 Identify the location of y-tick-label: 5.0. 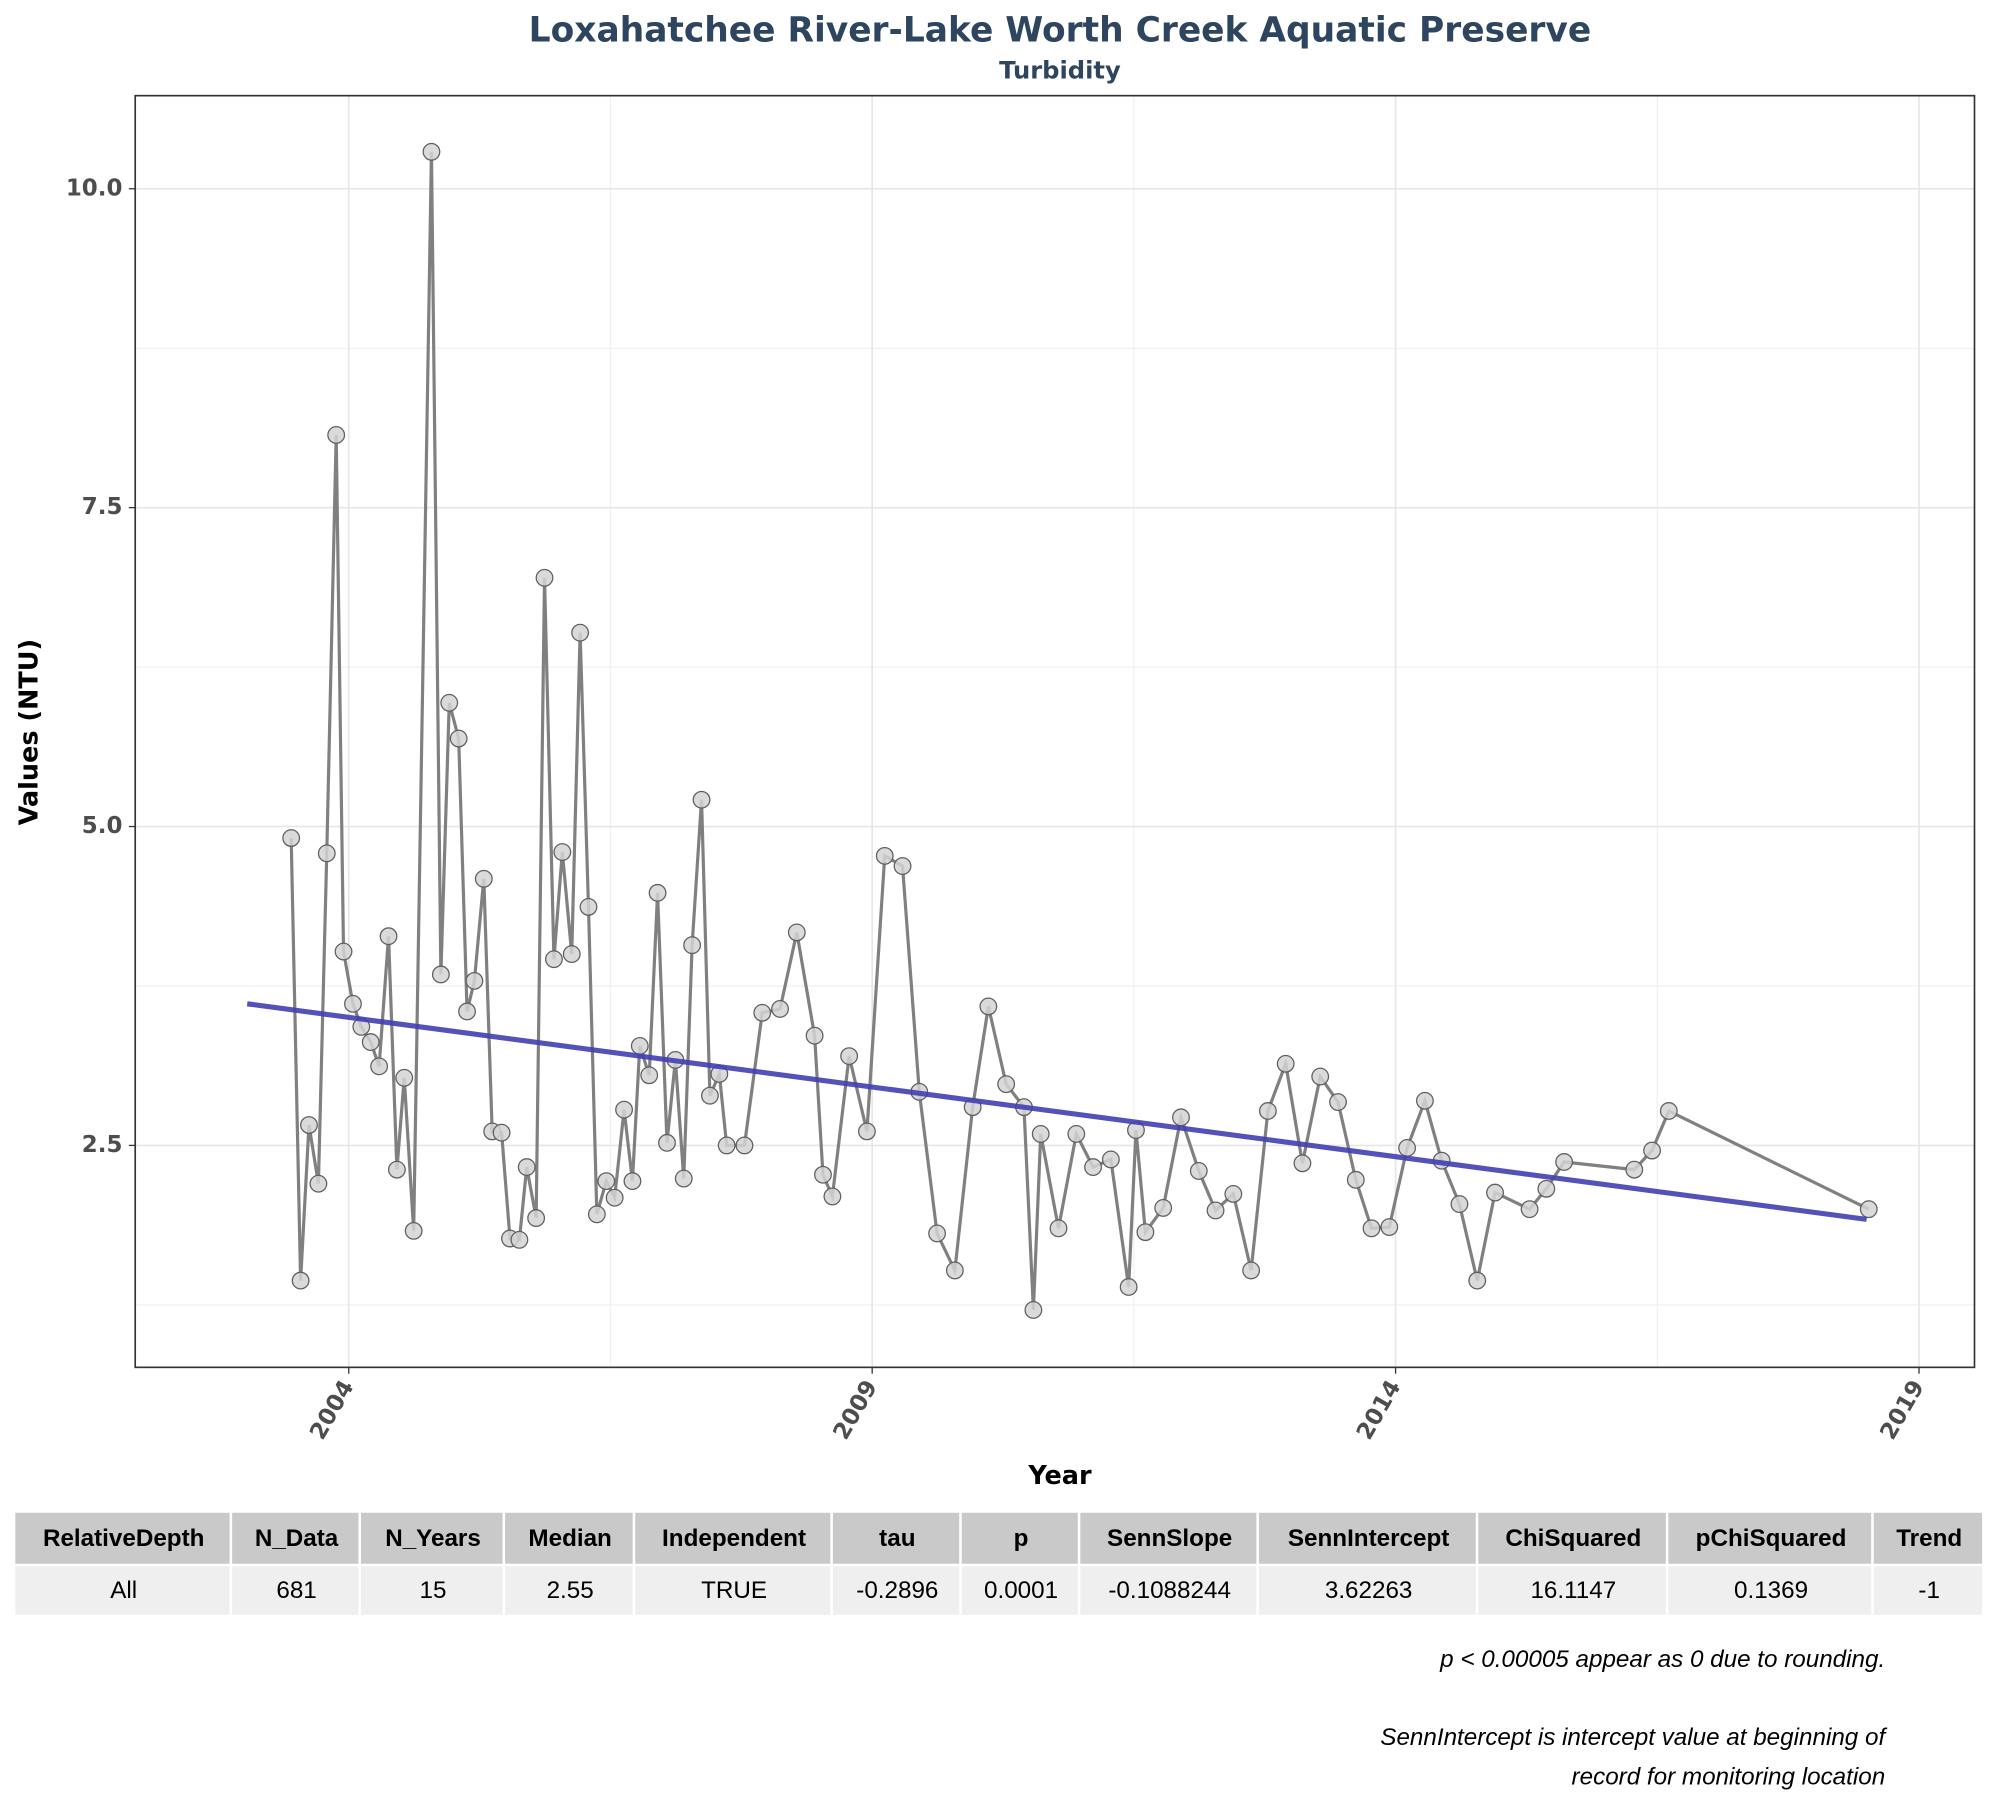
(102, 826).